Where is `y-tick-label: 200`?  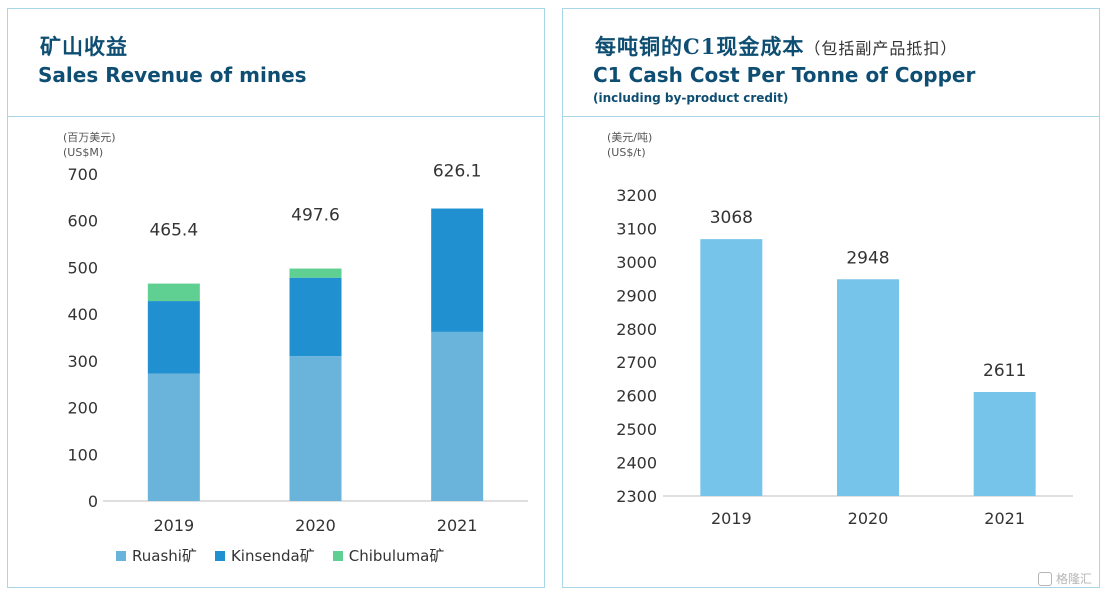
y-tick-label: 200 is located at coordinates (82, 408).